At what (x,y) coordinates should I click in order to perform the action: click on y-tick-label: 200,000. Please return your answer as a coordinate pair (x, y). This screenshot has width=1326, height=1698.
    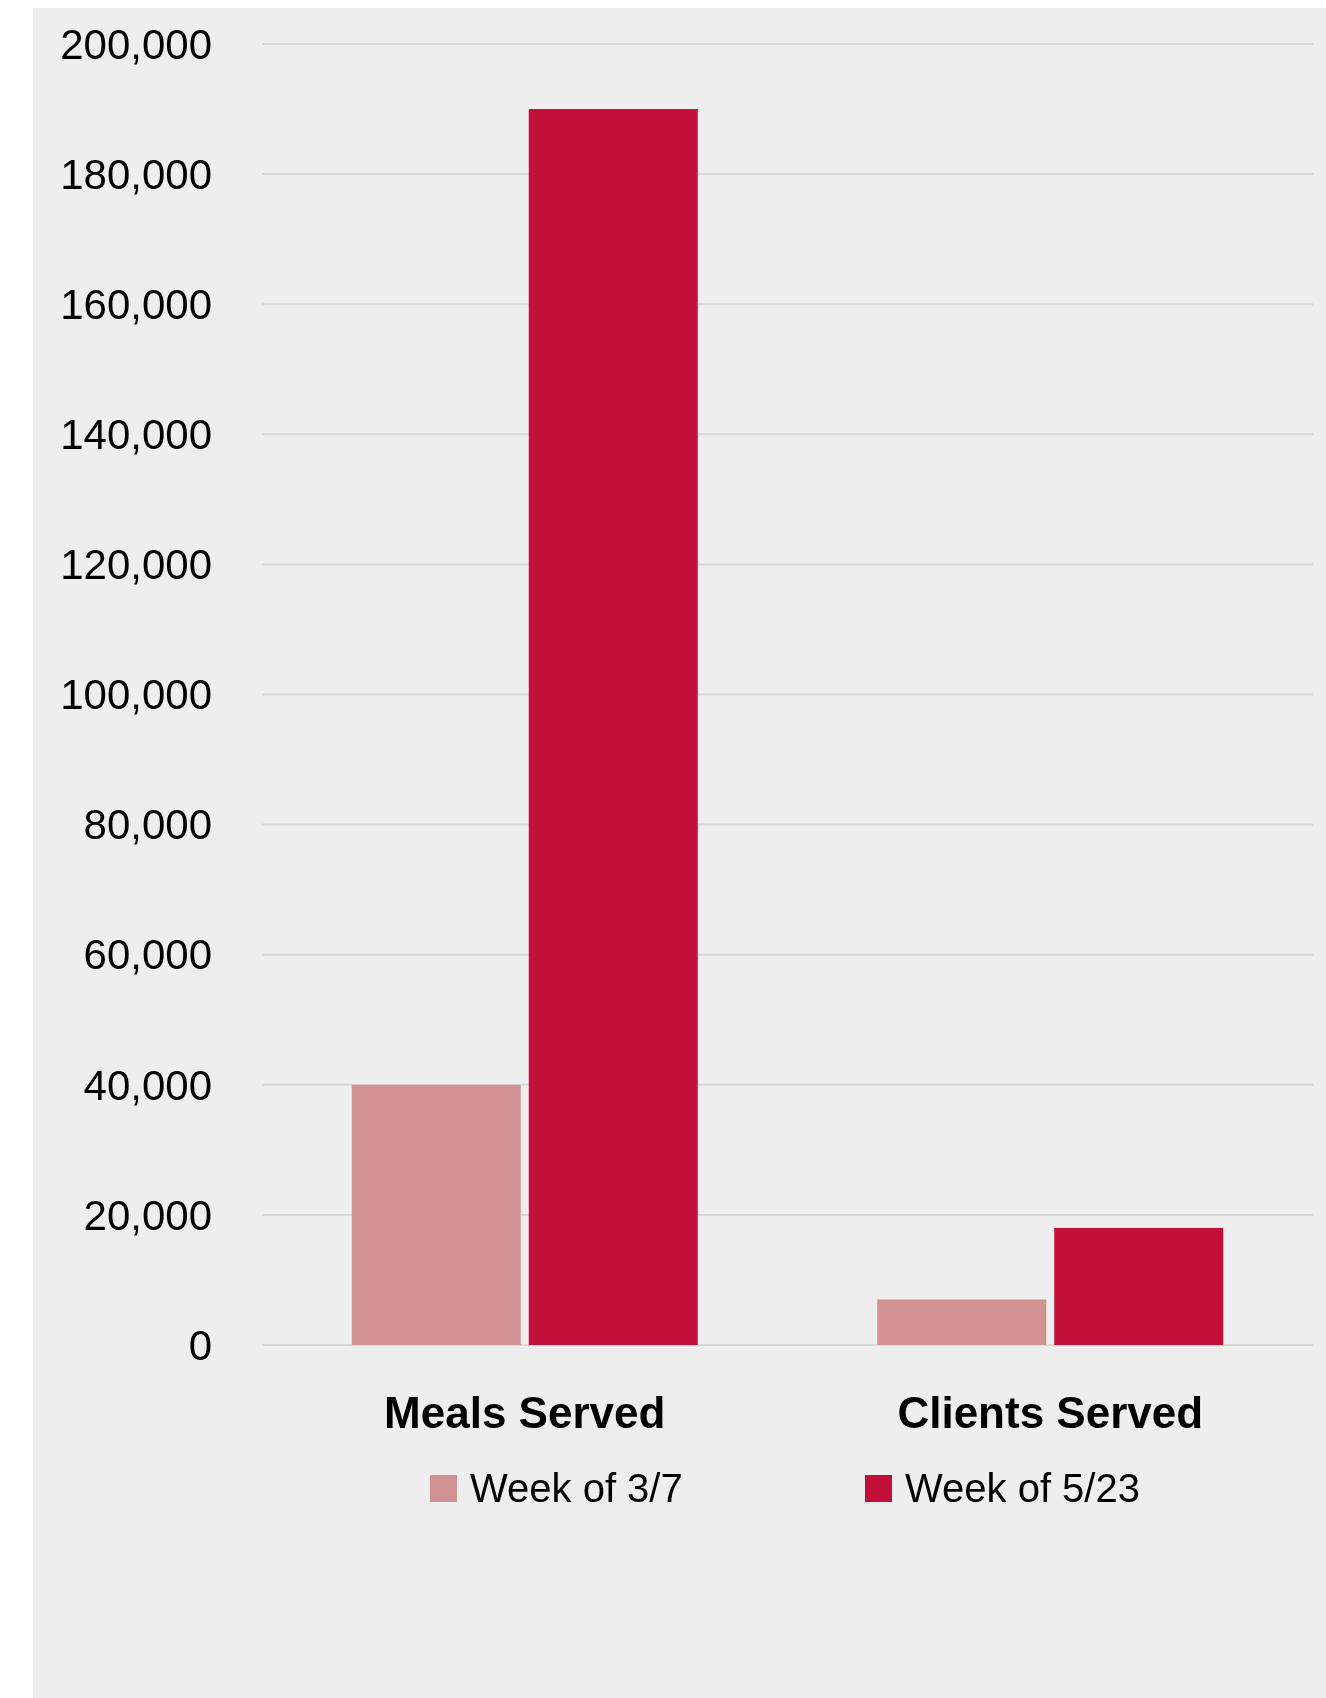
    Looking at the image, I should click on (136, 44).